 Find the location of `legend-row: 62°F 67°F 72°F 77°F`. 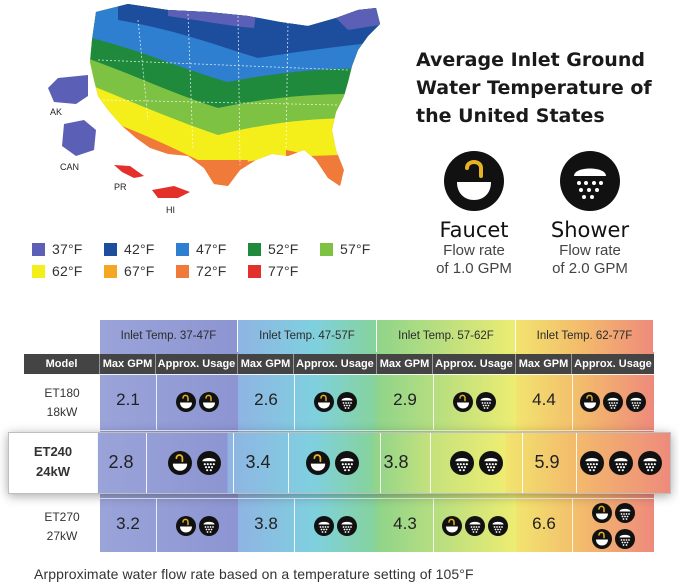

legend-row: 62°F 67°F 72°F 77°F is located at coordinates (217, 271).